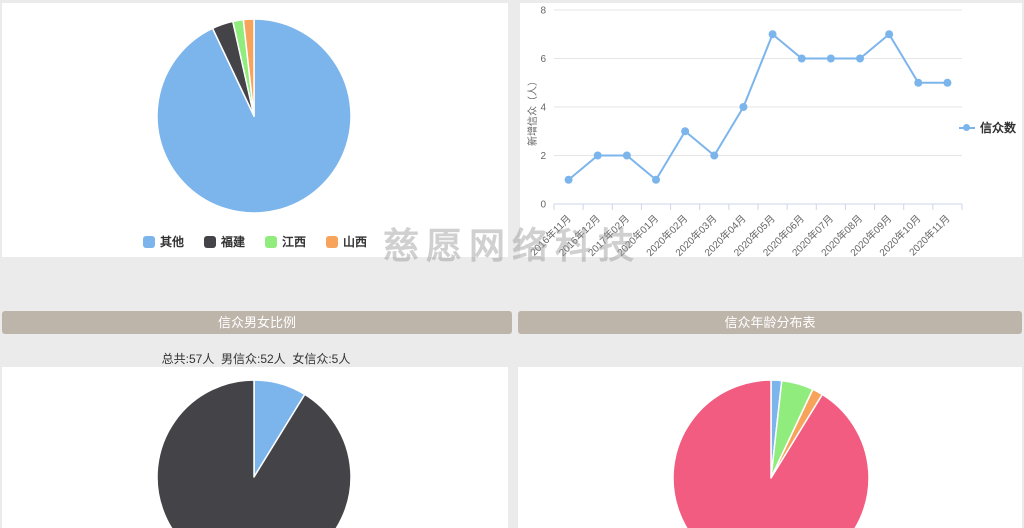  Describe the element at coordinates (255, 241) in the screenshot. I see `region-pie-legend: 其他 福建 江西 山西` at that location.